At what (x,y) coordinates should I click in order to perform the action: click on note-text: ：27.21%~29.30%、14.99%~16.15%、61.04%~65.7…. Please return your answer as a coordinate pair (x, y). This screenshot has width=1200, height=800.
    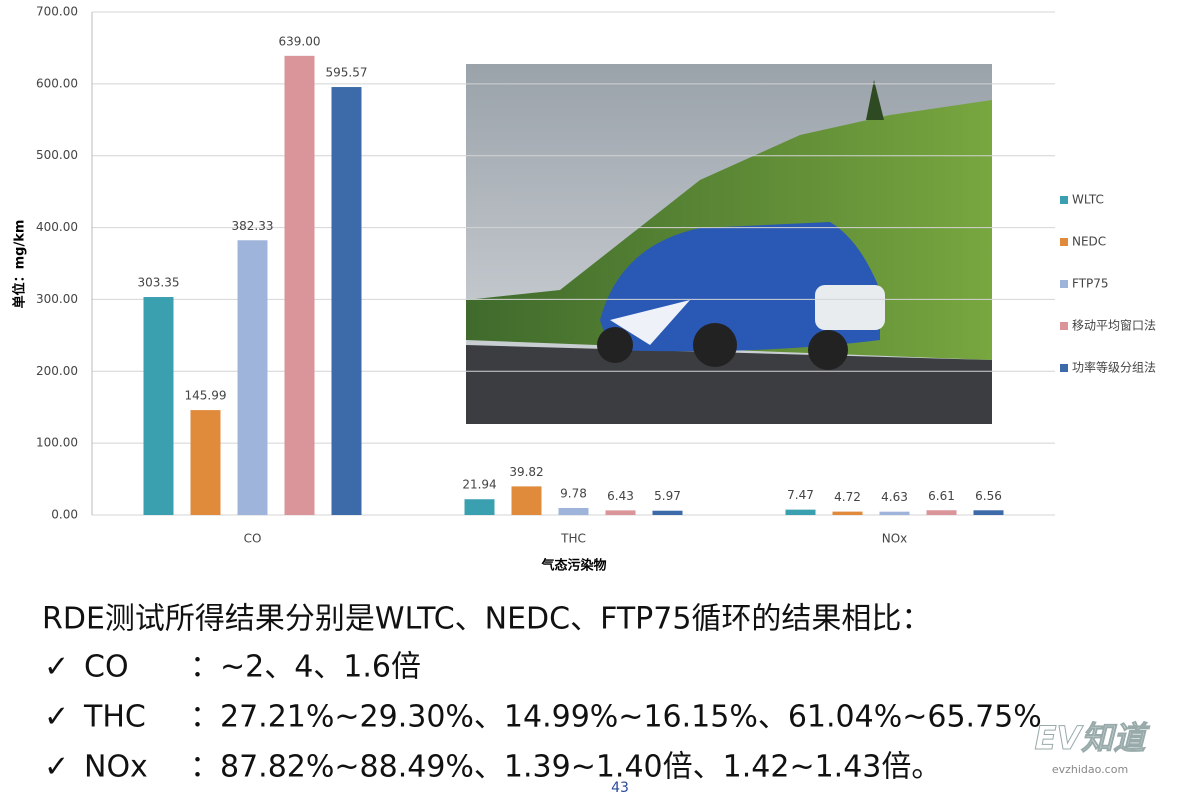
    Looking at the image, I should click on (616, 717).